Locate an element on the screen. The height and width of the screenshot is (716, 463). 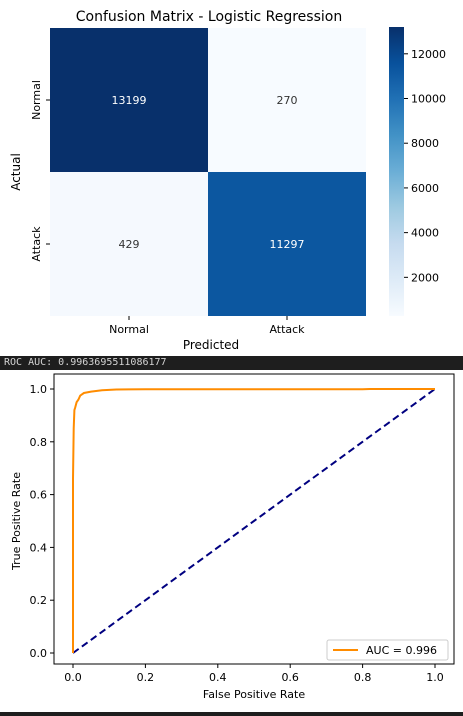
colorbar-tick-label: 2000 is located at coordinates (425, 277).